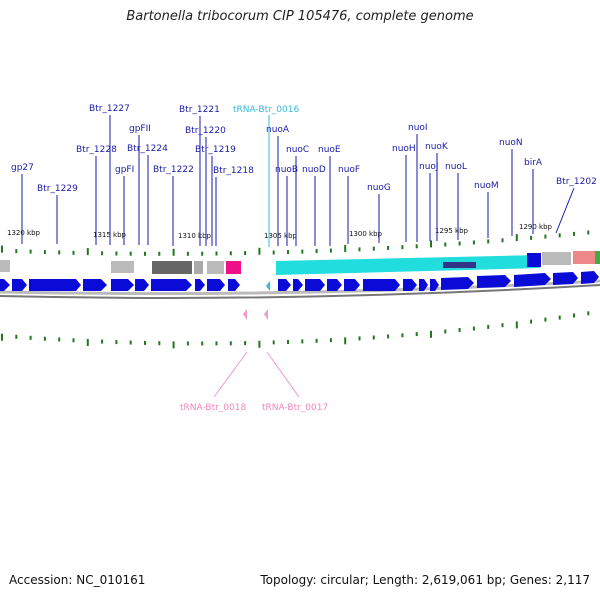  Describe the element at coordinates (77, 580) in the screenshot. I see `accession-text: Accession: NC_010161` at that location.